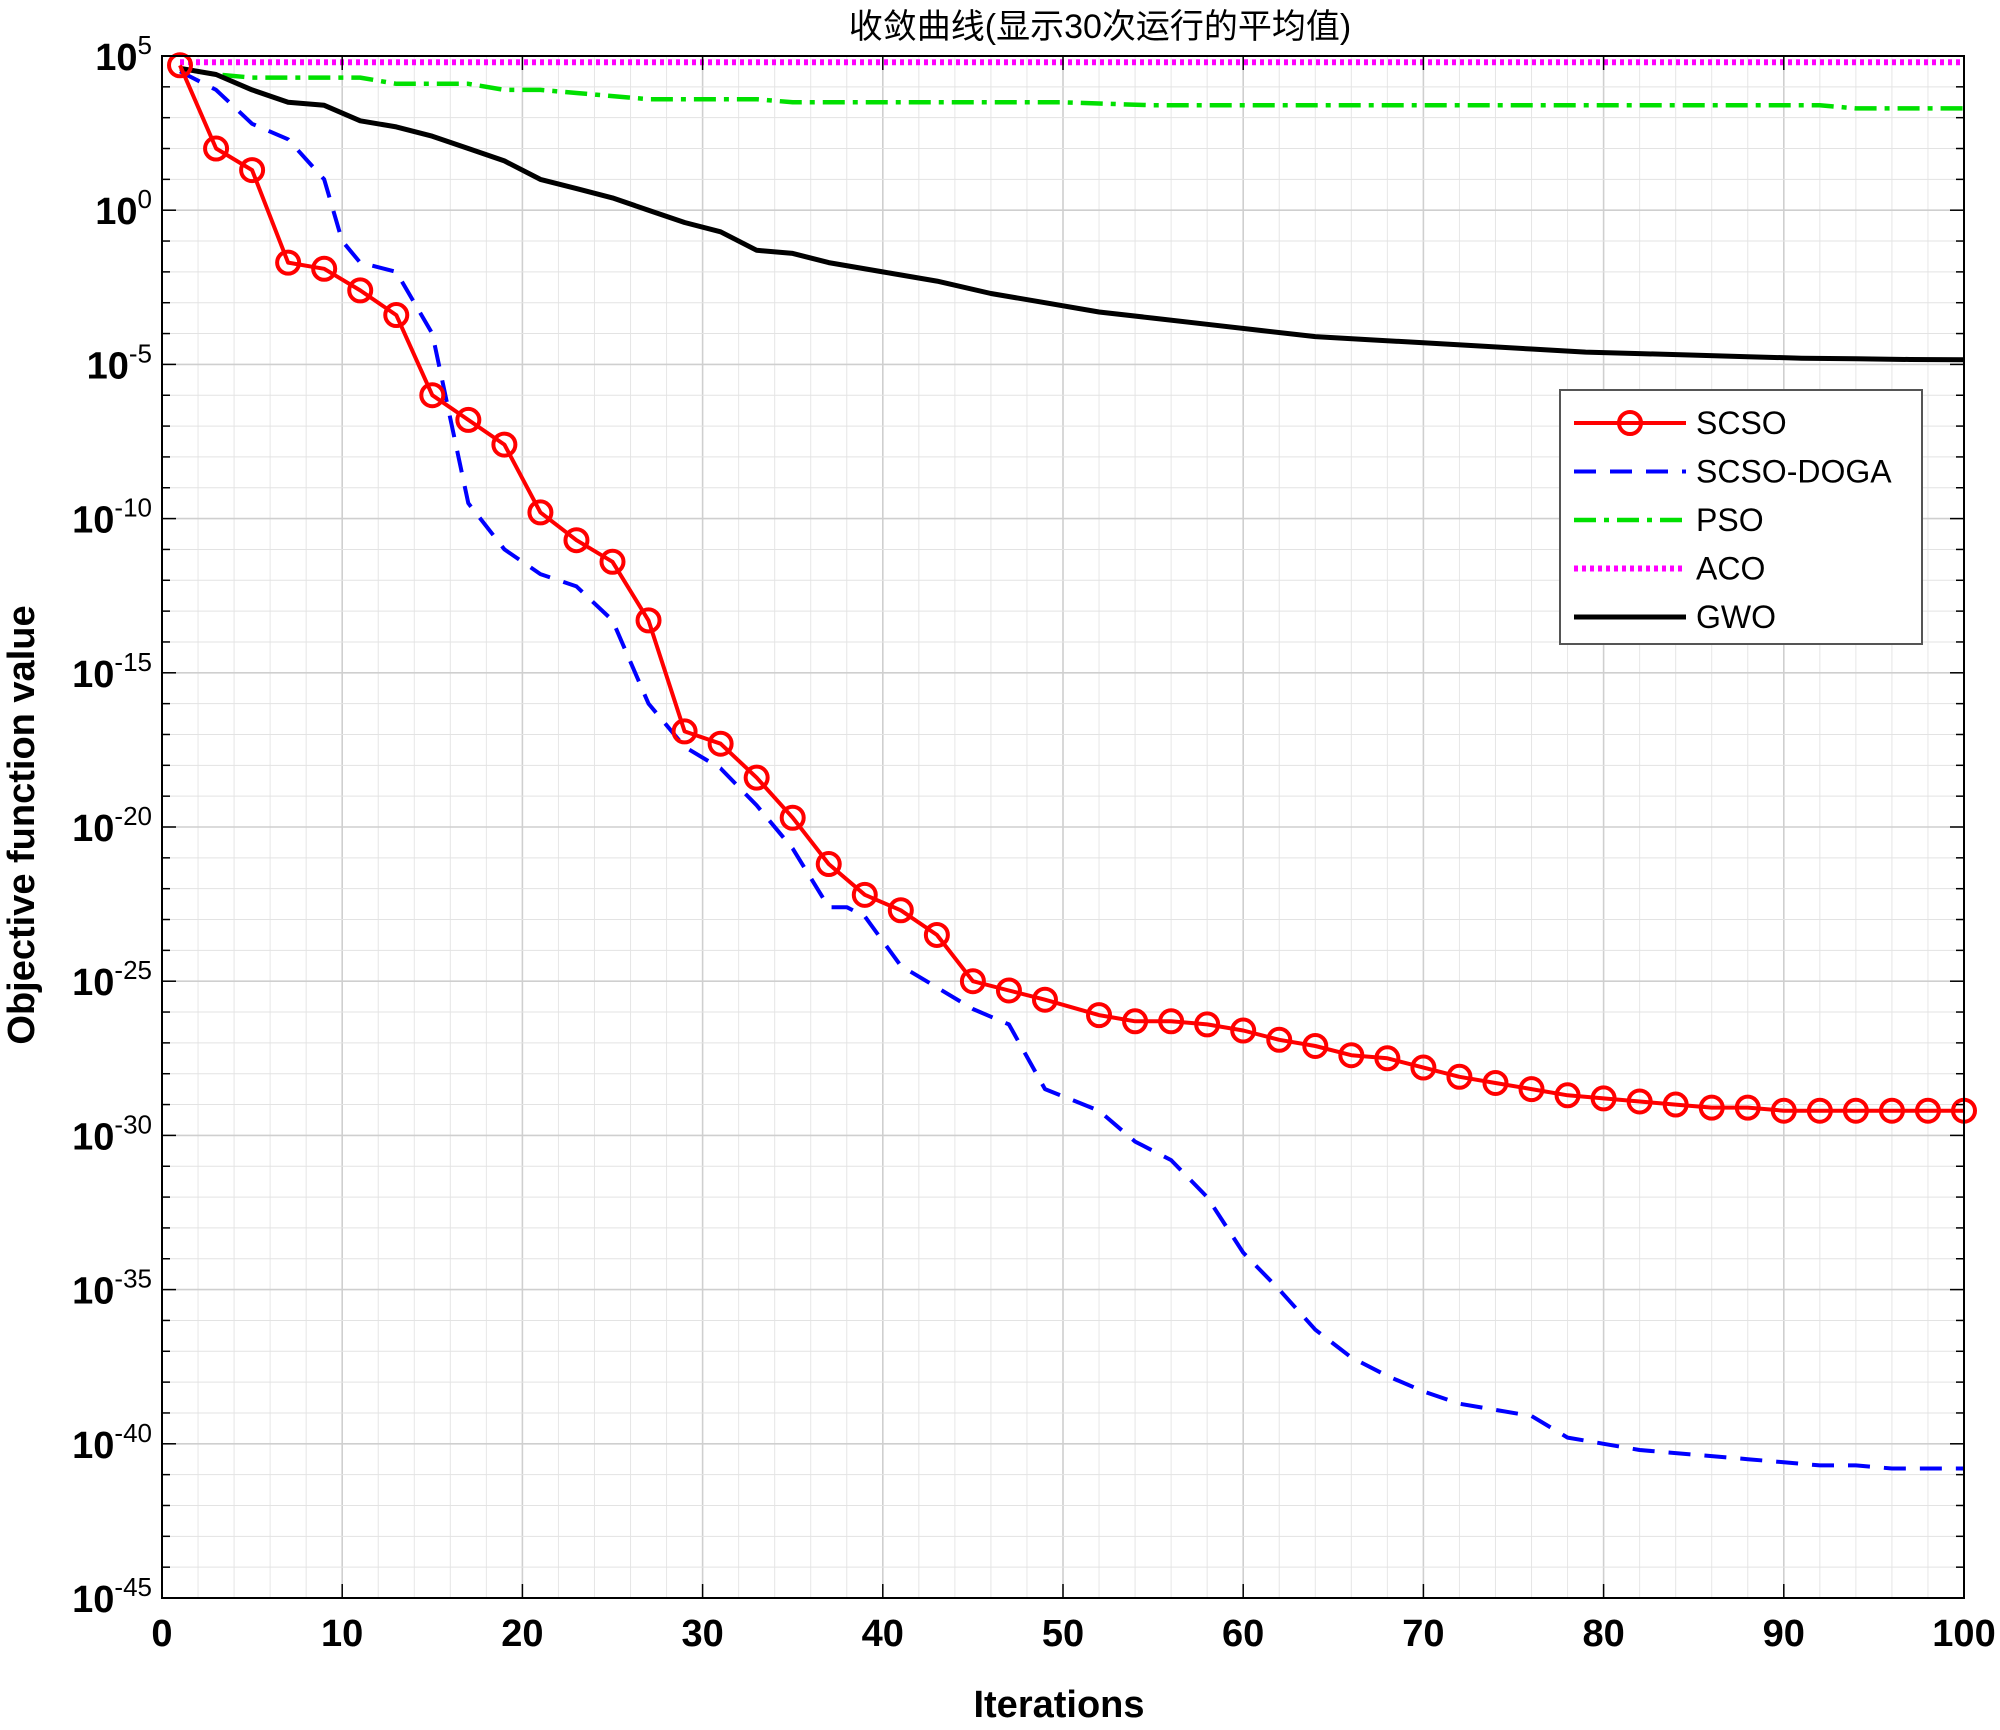  What do you see at coordinates (161, 1634) in the screenshot?
I see `x-tick-label: 0` at bounding box center [161, 1634].